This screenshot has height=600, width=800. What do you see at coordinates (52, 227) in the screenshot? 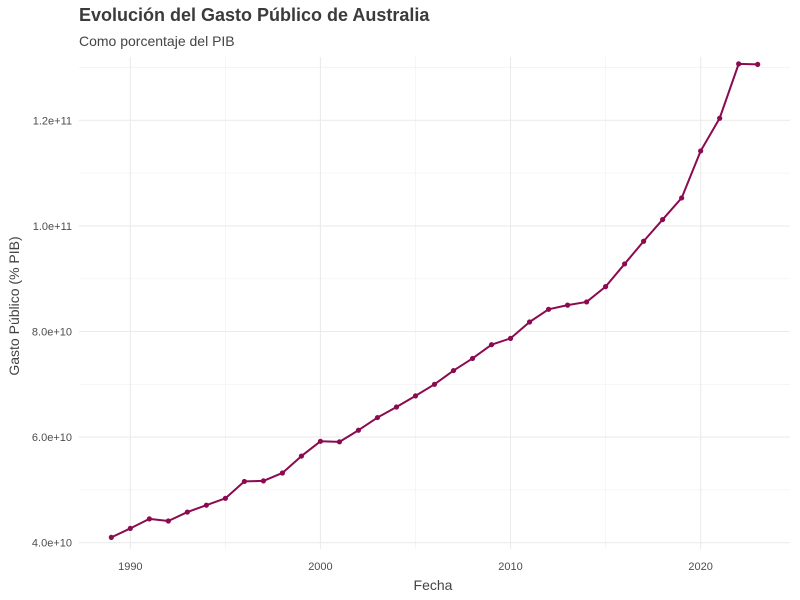
I see `y-tick-label: 1.0e+11` at bounding box center [52, 227].